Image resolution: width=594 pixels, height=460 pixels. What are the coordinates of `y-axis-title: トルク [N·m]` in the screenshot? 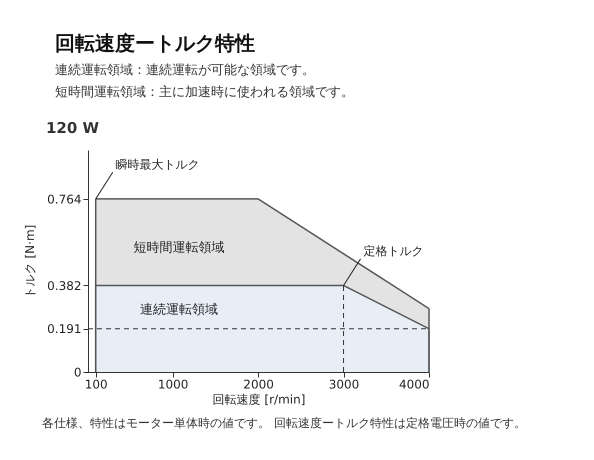 It's located at (30, 261).